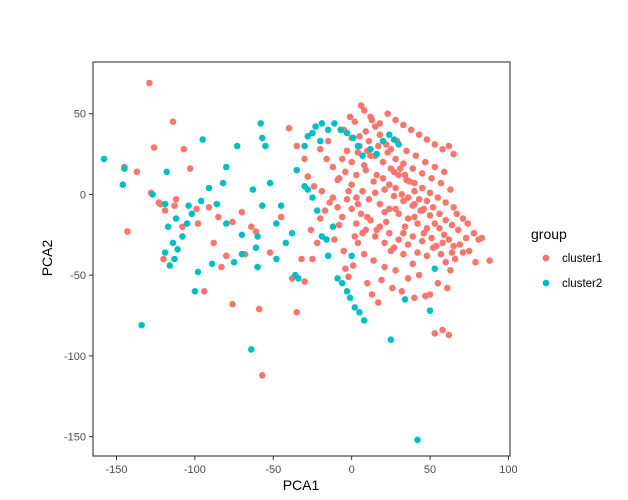 This screenshot has width=628, height=500. I want to click on y-tick-label: 0, so click(83, 195).